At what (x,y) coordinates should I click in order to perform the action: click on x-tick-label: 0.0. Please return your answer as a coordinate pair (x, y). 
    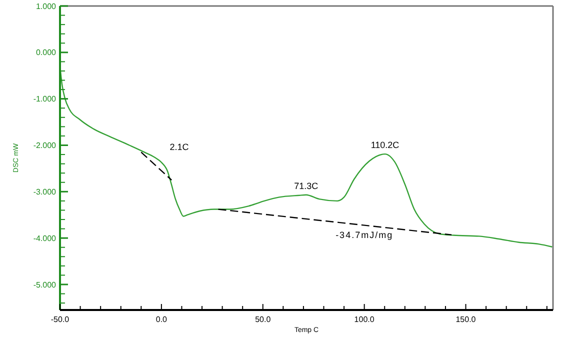
    Looking at the image, I should click on (162, 319).